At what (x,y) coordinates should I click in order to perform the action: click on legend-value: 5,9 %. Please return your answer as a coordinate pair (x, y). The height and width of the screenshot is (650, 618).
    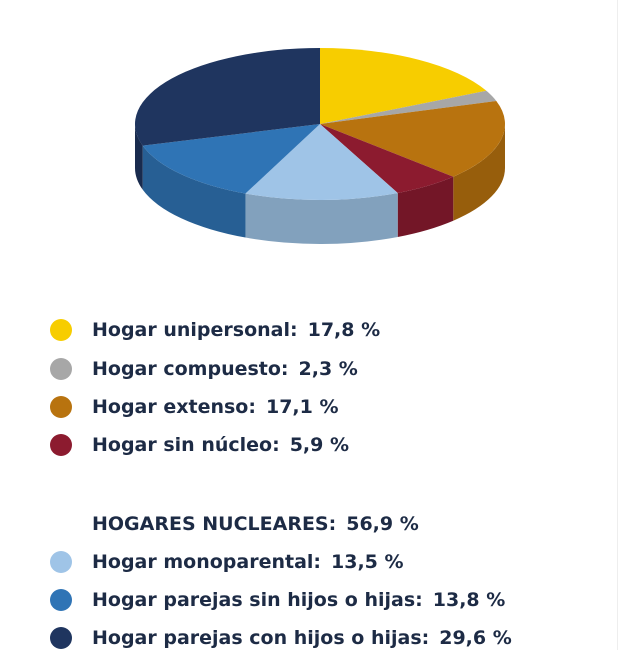
    Looking at the image, I should click on (319, 445).